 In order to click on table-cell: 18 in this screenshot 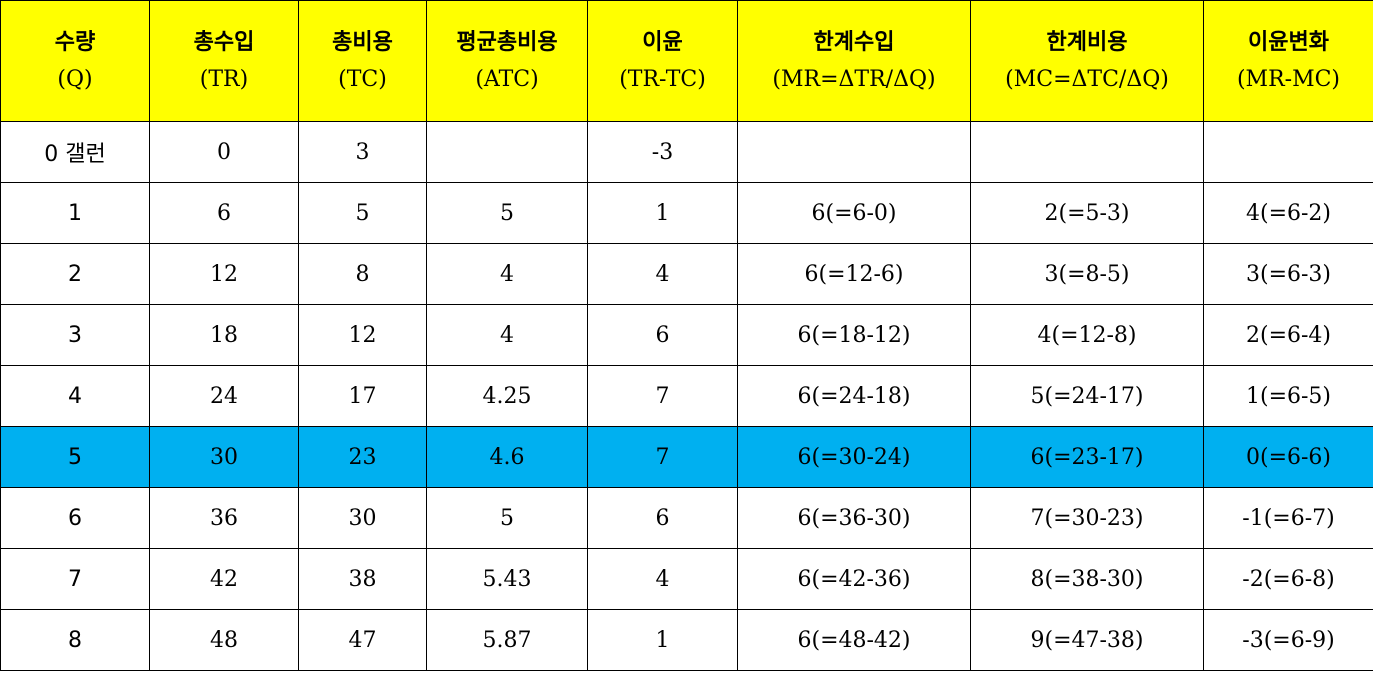, I will do `click(224, 335)`.